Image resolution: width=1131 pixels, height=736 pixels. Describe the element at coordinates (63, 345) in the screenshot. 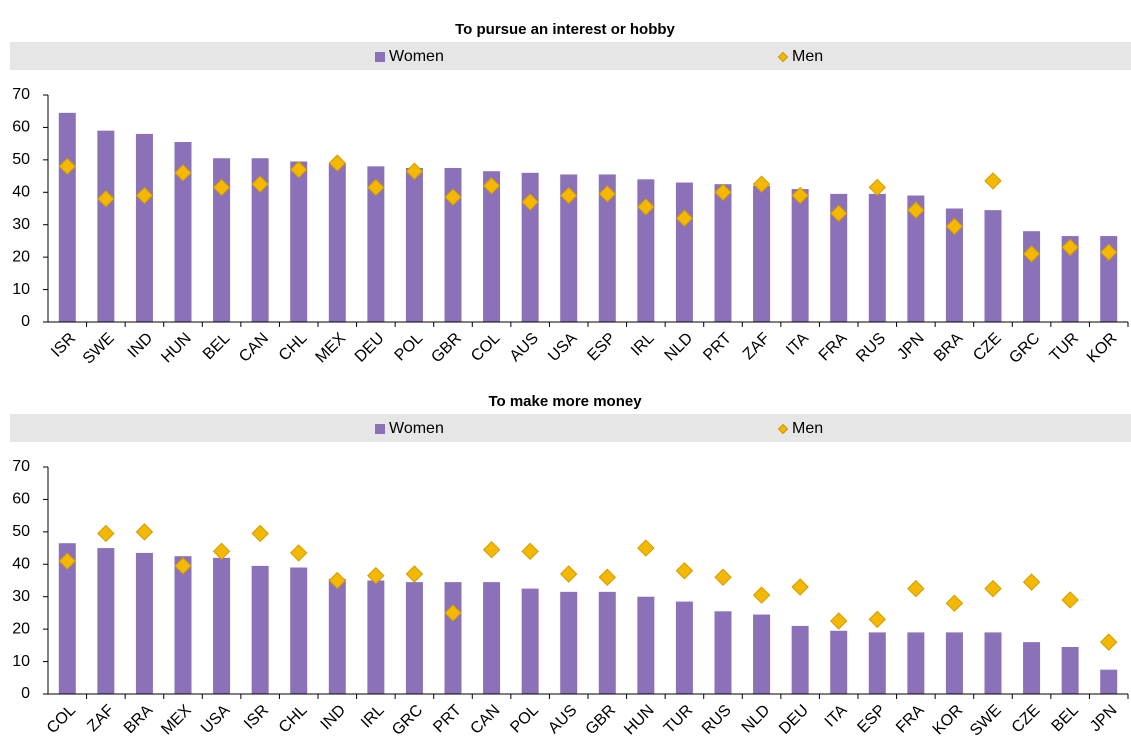

I see `x-tick-label: ISR` at that location.